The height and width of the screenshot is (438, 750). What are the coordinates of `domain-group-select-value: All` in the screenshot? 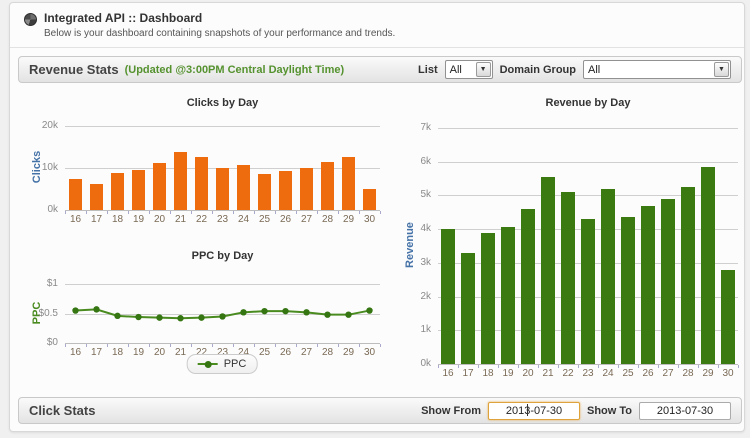 It's located at (594, 69).